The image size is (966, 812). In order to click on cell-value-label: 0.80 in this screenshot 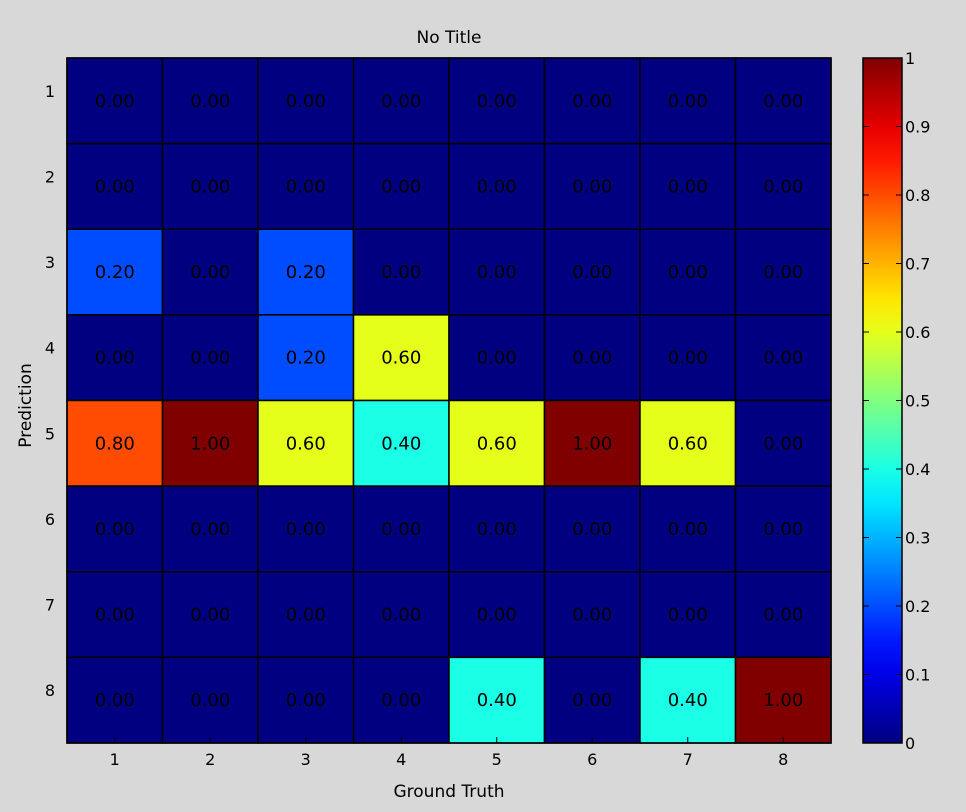, I will do `click(115, 443)`.